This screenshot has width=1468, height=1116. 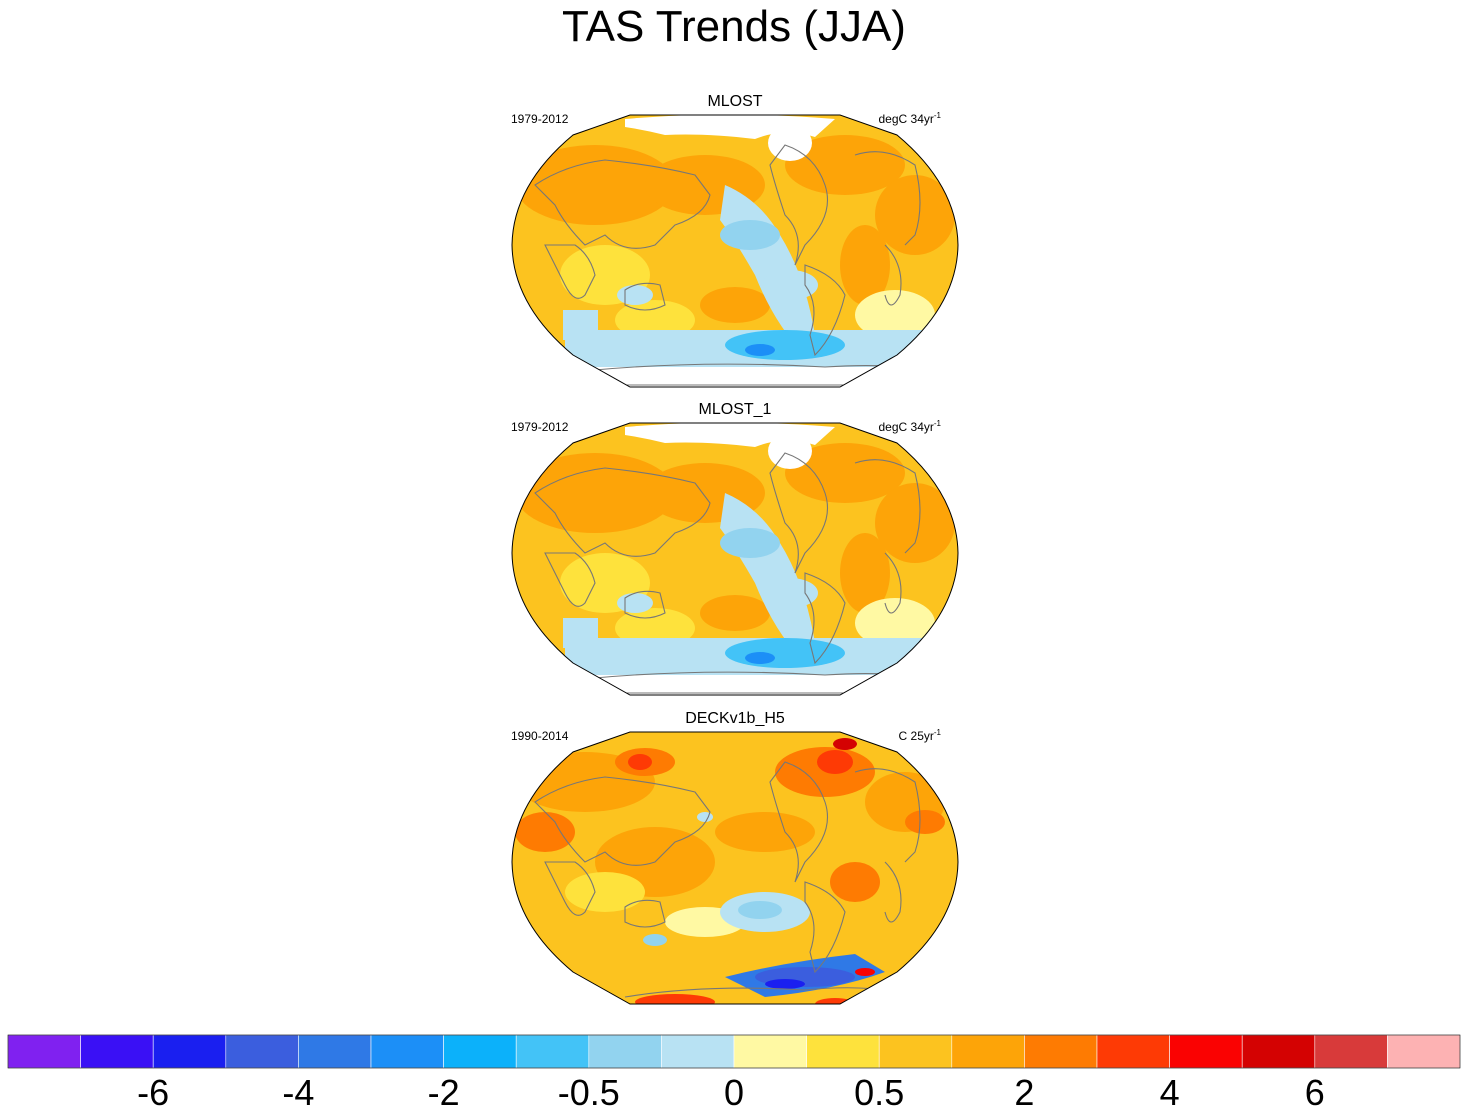 What do you see at coordinates (735, 409) in the screenshot?
I see `panel-title: MLOST_1` at bounding box center [735, 409].